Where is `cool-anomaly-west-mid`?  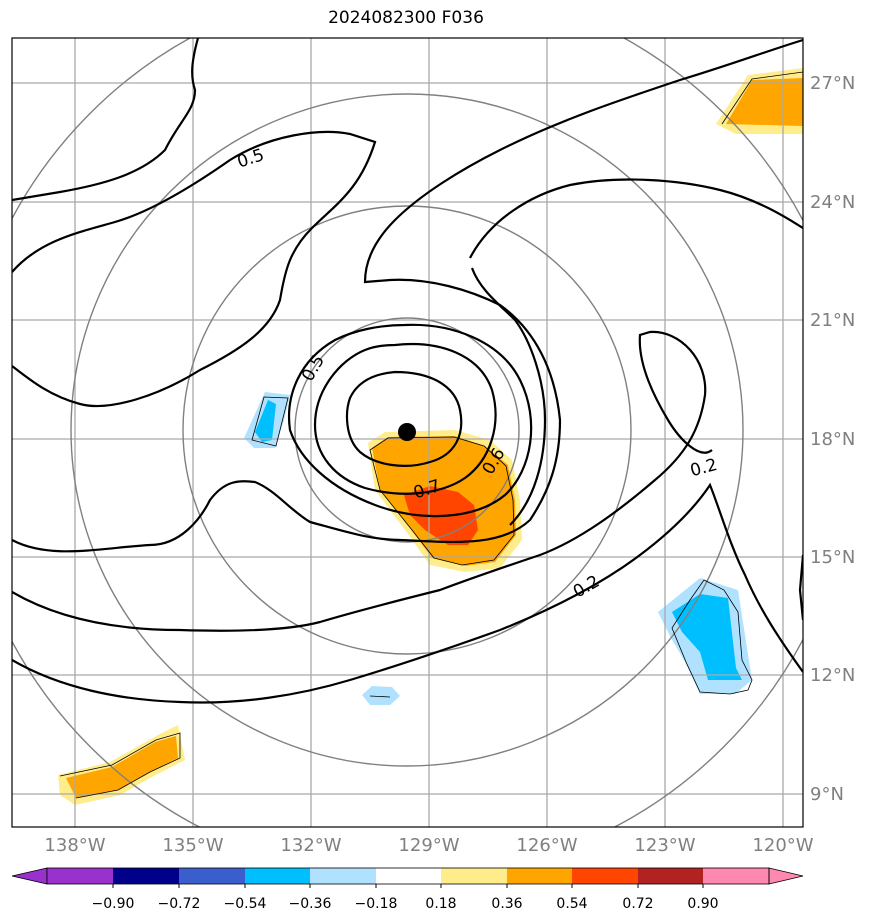 cool-anomaly-west-mid is located at coordinates (265, 421).